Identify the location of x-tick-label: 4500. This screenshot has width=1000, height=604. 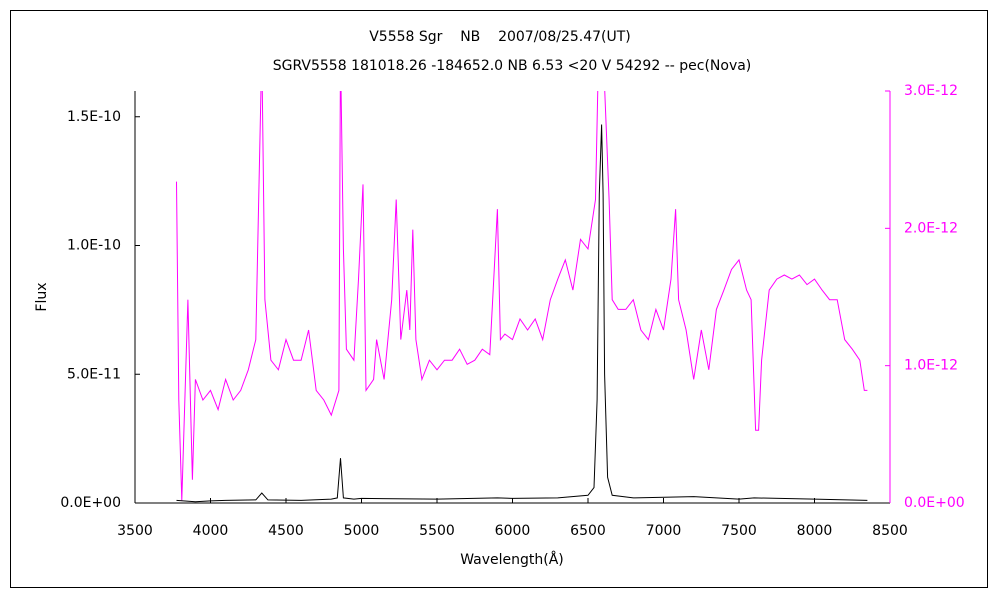
(286, 531).